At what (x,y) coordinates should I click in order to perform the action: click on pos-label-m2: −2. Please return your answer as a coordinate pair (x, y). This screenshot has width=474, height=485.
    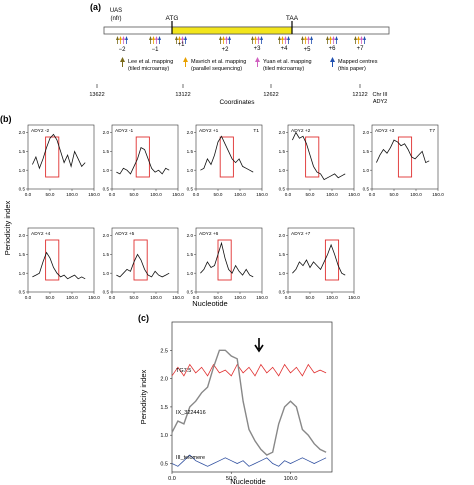
    Looking at the image, I should click on (123, 50).